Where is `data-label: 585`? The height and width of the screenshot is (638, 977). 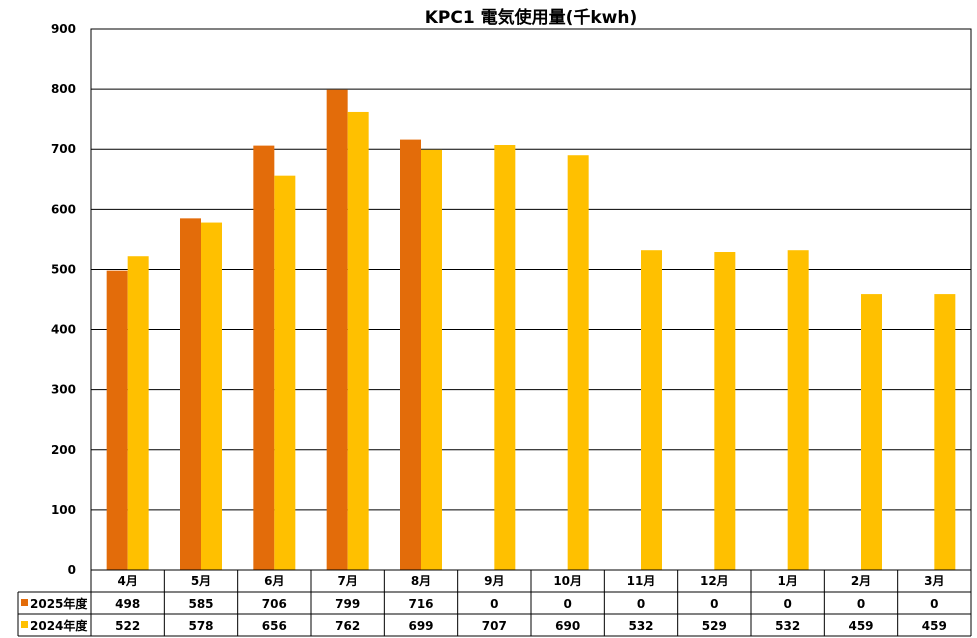 data-label: 585 is located at coordinates (200, 604).